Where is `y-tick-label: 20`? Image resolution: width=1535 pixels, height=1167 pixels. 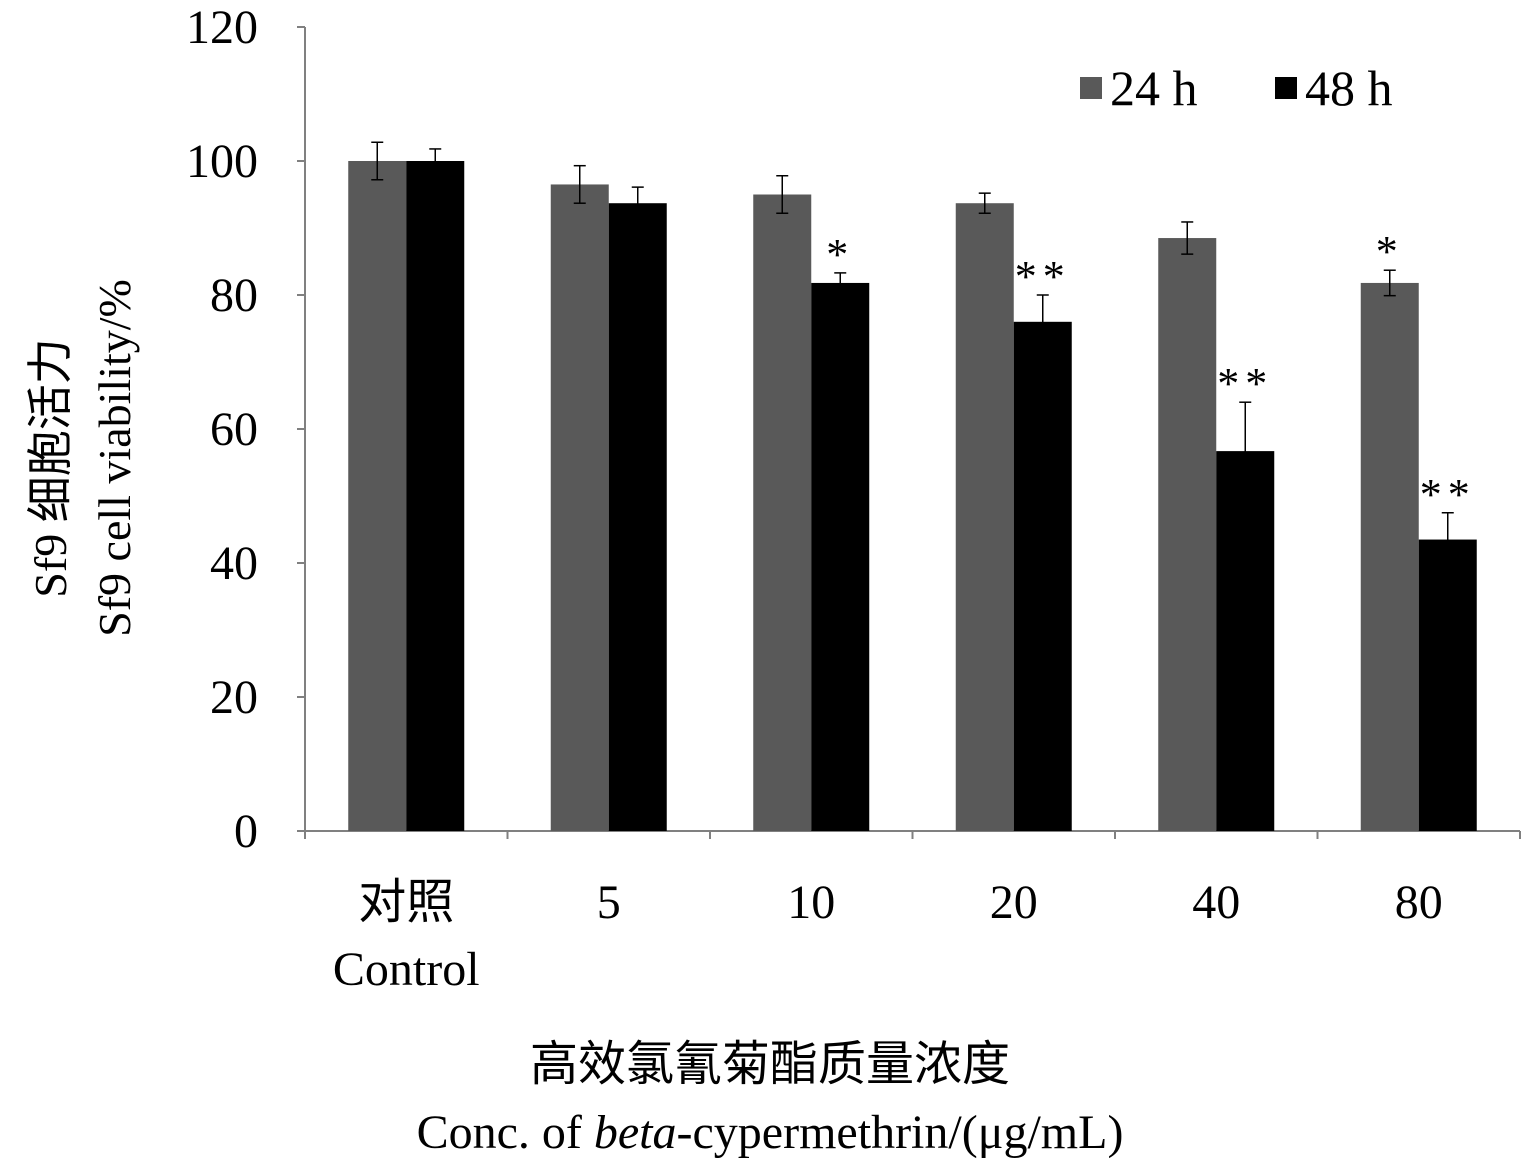 y-tick-label: 20 is located at coordinates (234, 697).